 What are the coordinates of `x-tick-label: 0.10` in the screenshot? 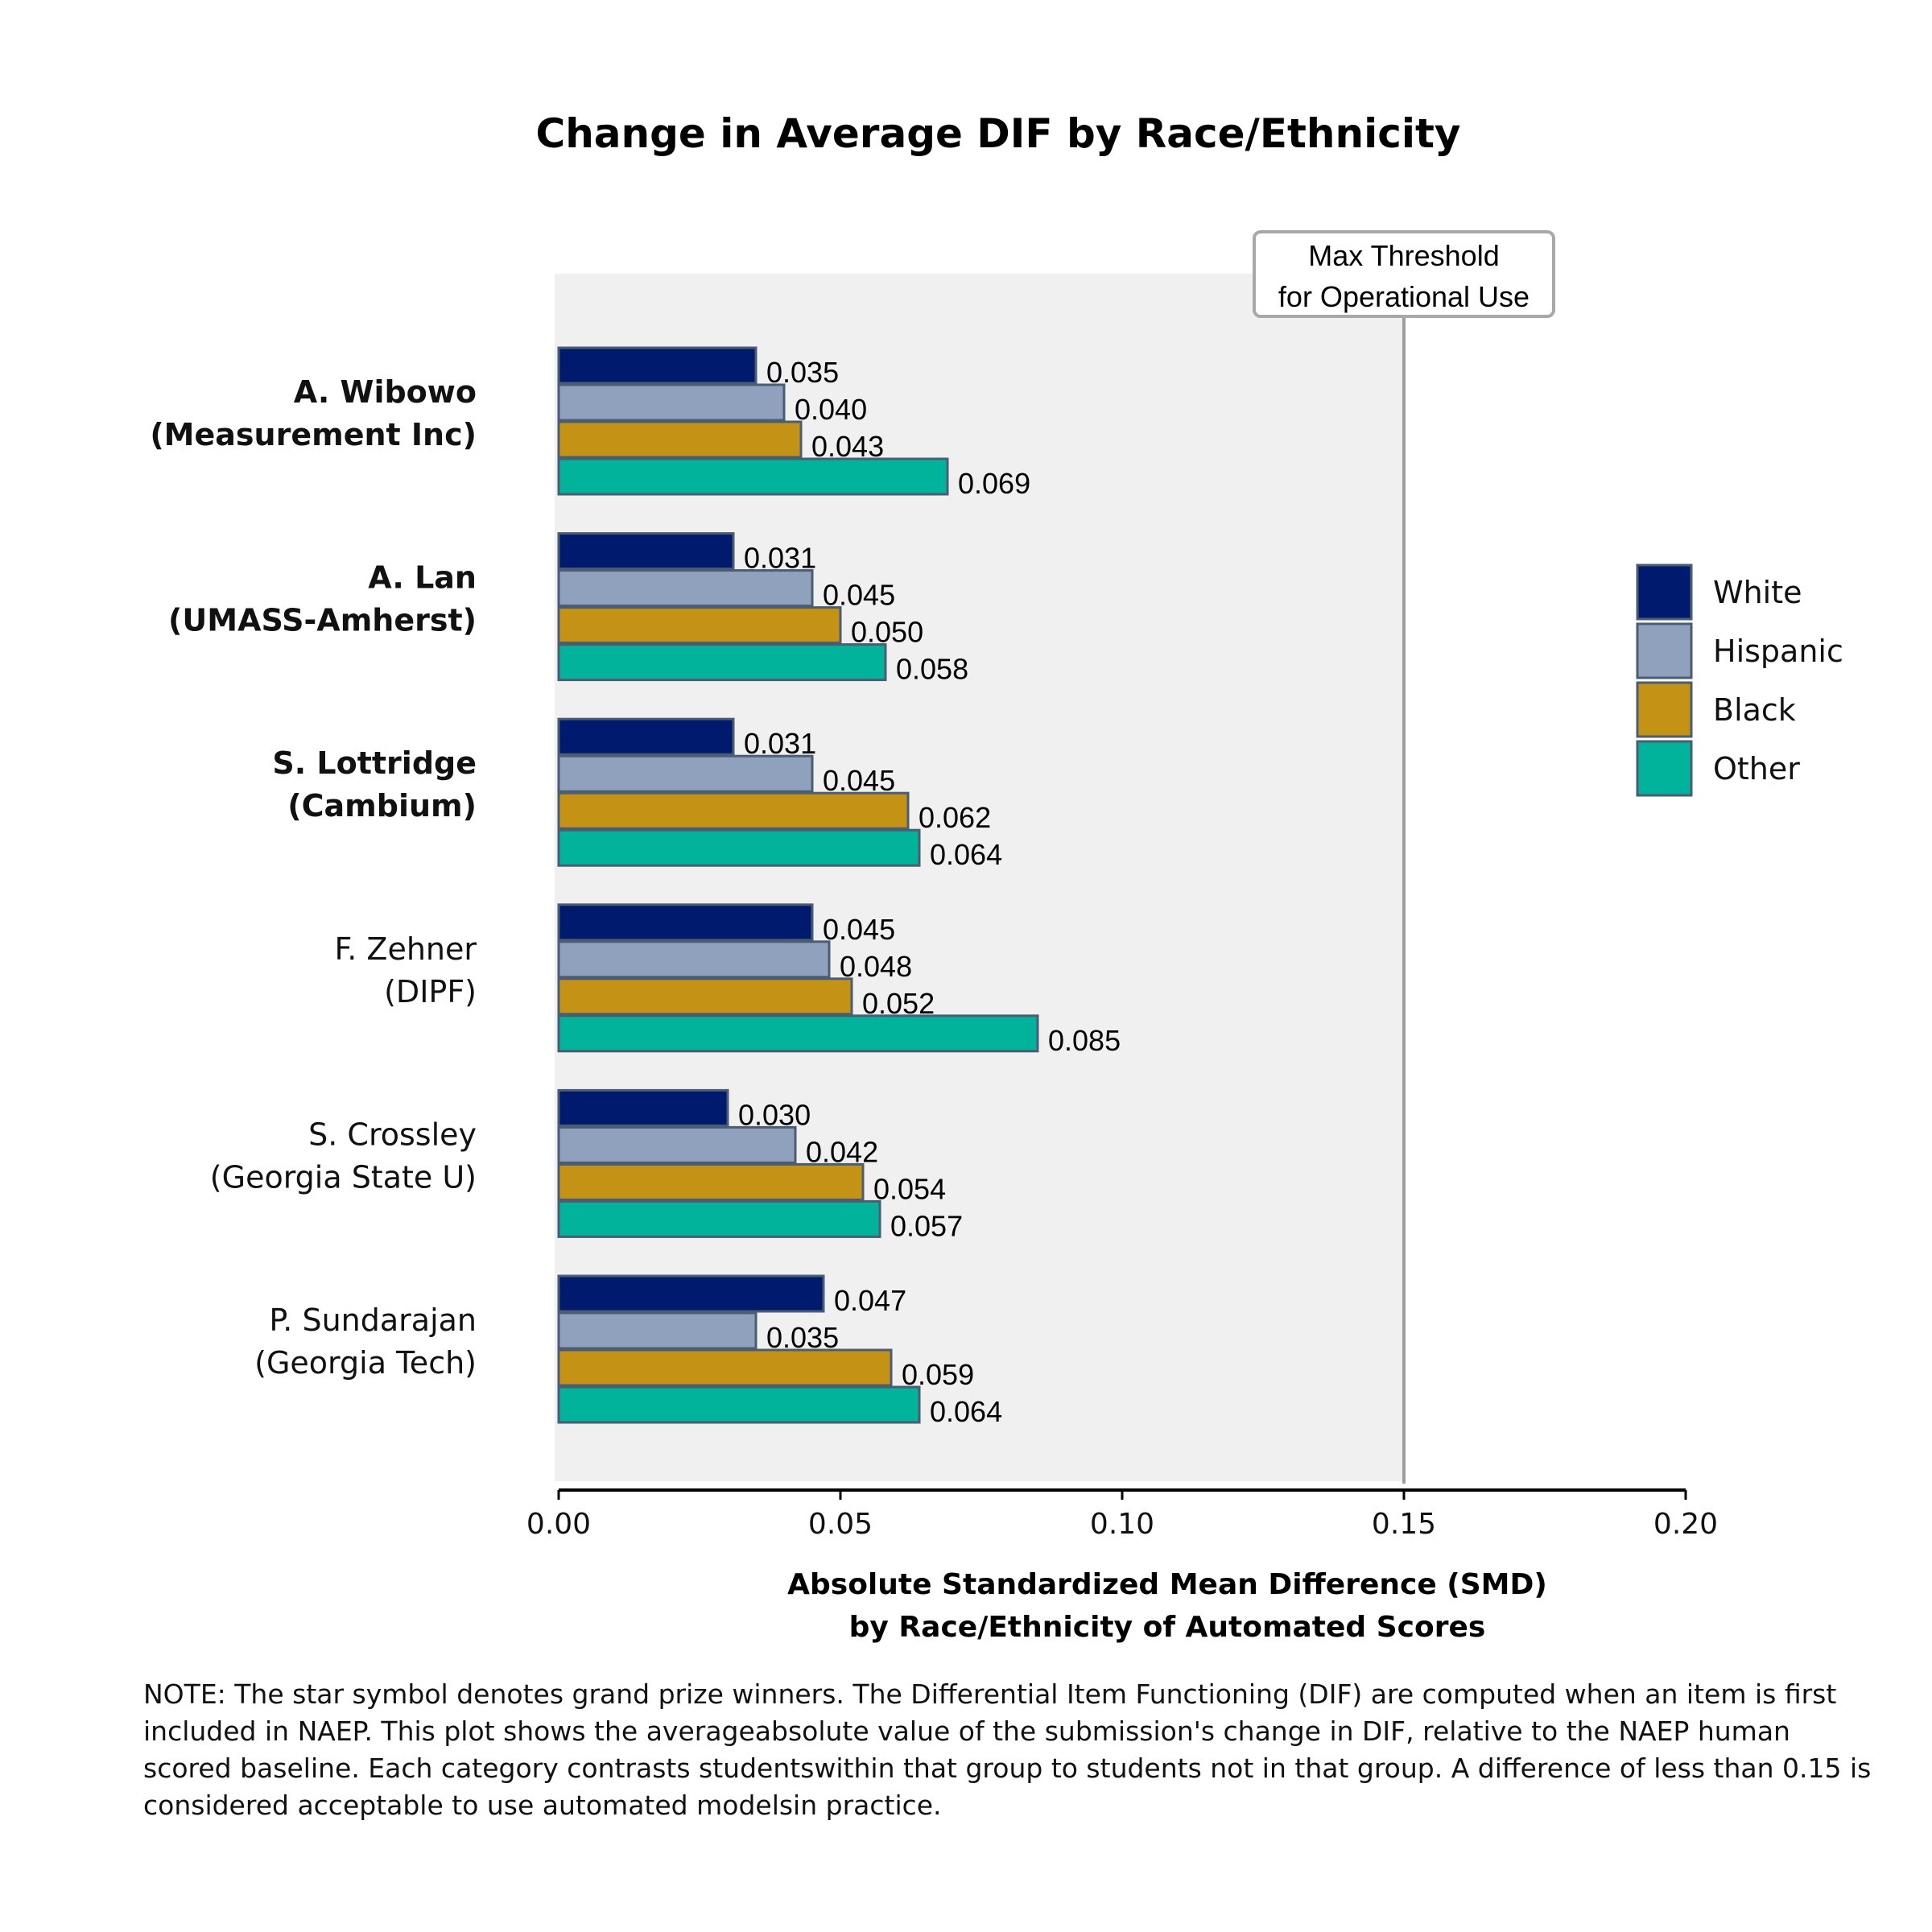 It's located at (1122, 1524).